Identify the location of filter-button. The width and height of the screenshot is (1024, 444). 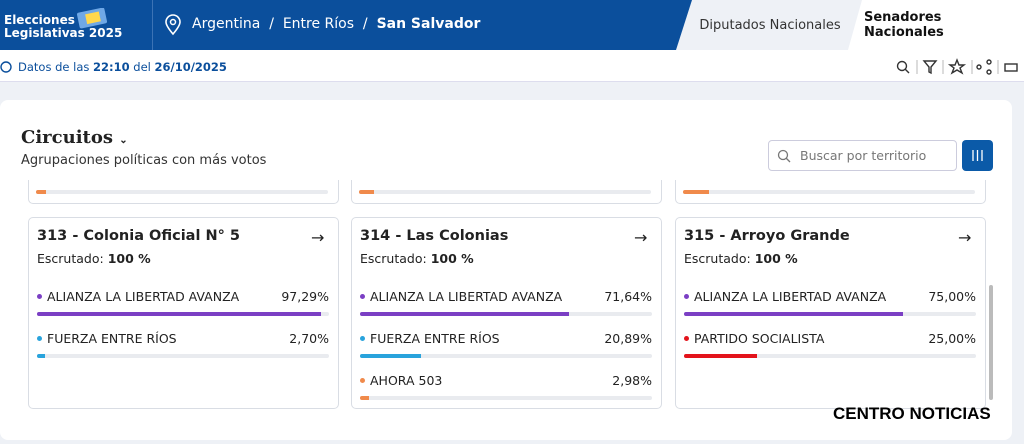
(977, 155).